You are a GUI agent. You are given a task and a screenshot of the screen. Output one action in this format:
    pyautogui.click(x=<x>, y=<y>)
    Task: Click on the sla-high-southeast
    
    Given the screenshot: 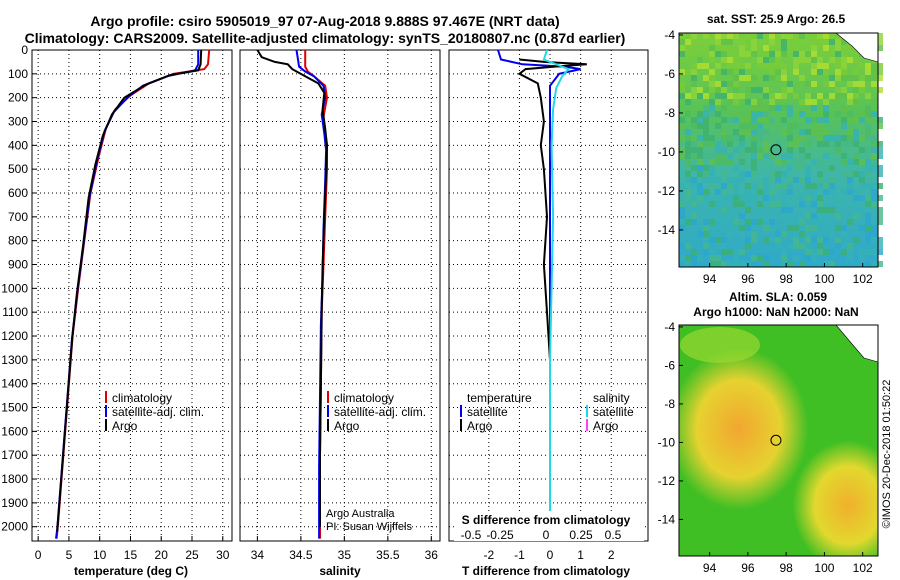 What is the action you would take?
    pyautogui.click(x=778, y=440)
    